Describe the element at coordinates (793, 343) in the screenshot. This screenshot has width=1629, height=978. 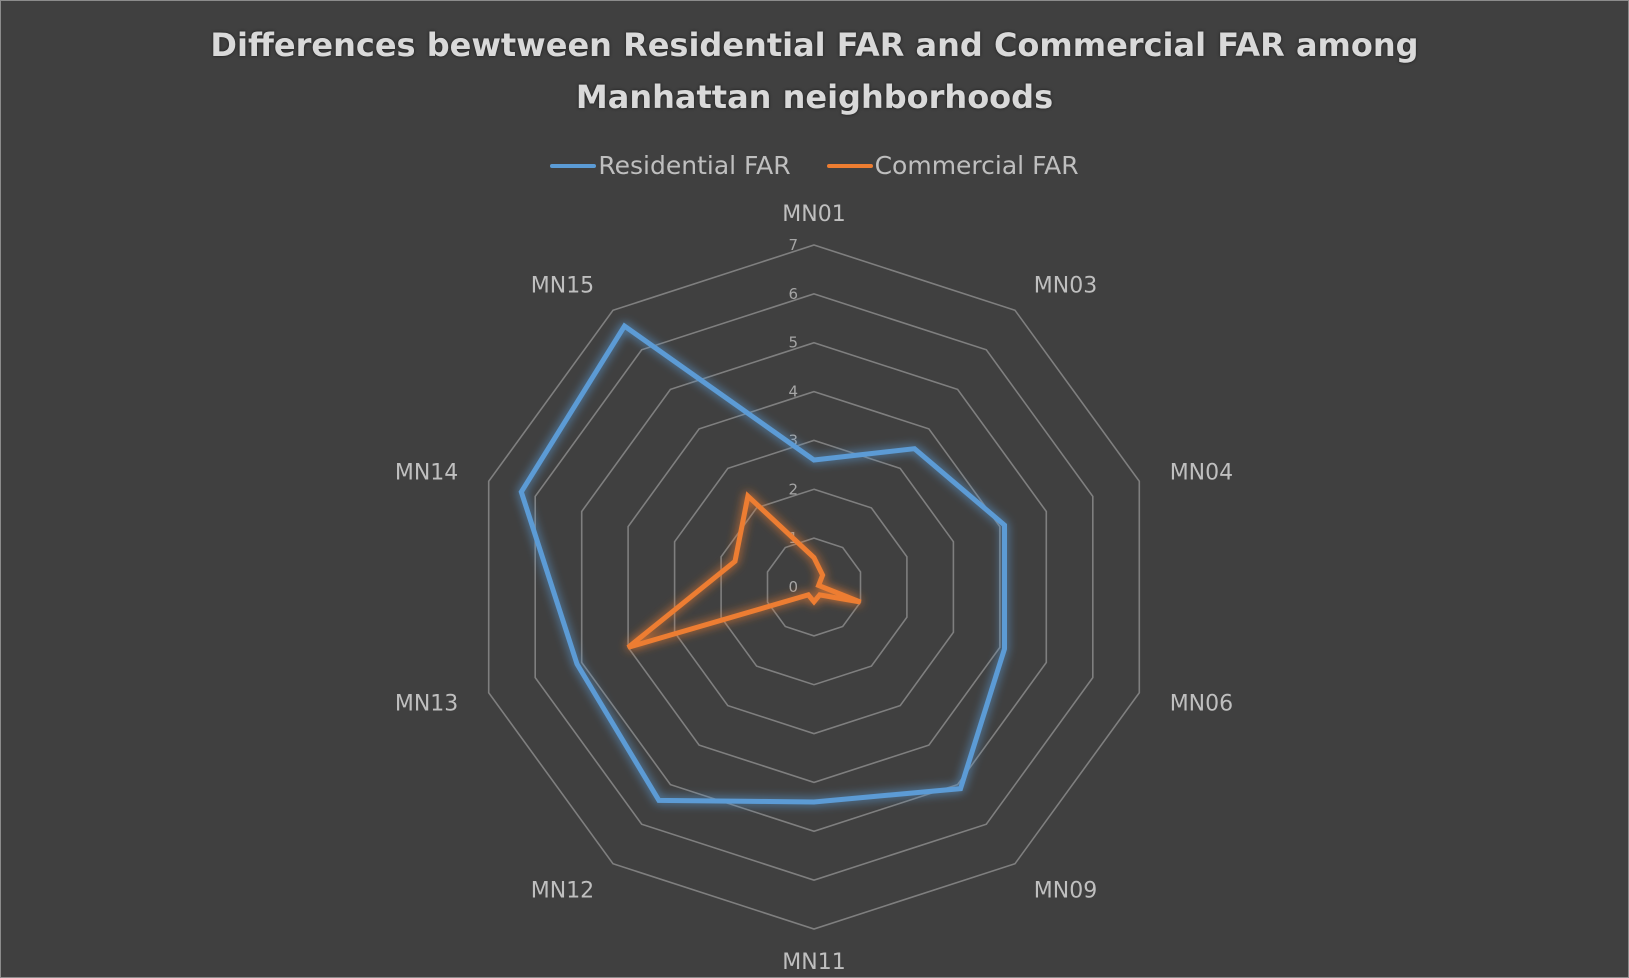
I see `radial-tick-label: 5` at that location.